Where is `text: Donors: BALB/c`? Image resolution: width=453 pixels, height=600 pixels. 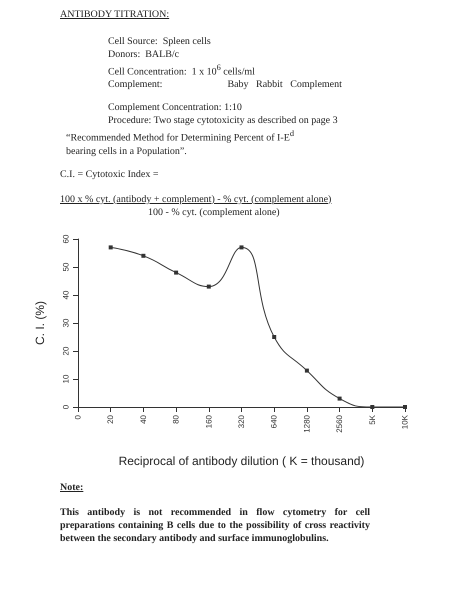
text: Donors: BALB/c is located at coordinates (144, 54).